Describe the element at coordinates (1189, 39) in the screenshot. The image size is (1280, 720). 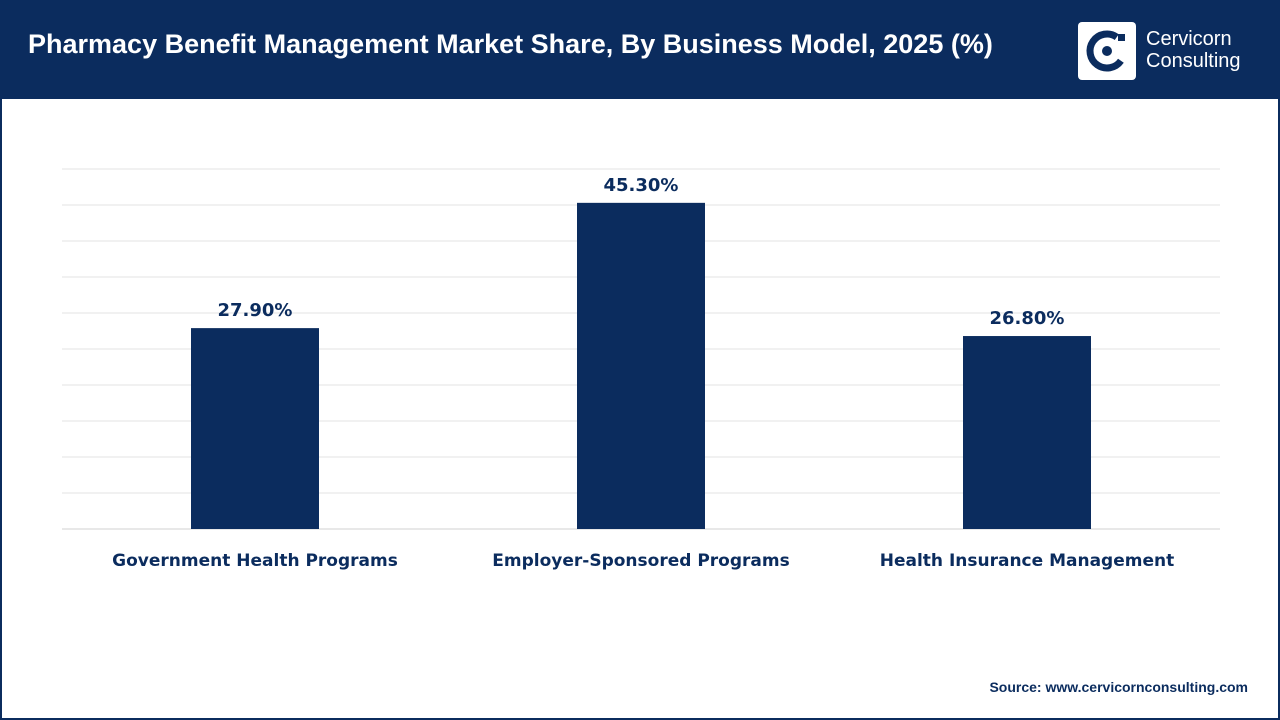
I see `logo-line-1: Cervicorn` at that location.